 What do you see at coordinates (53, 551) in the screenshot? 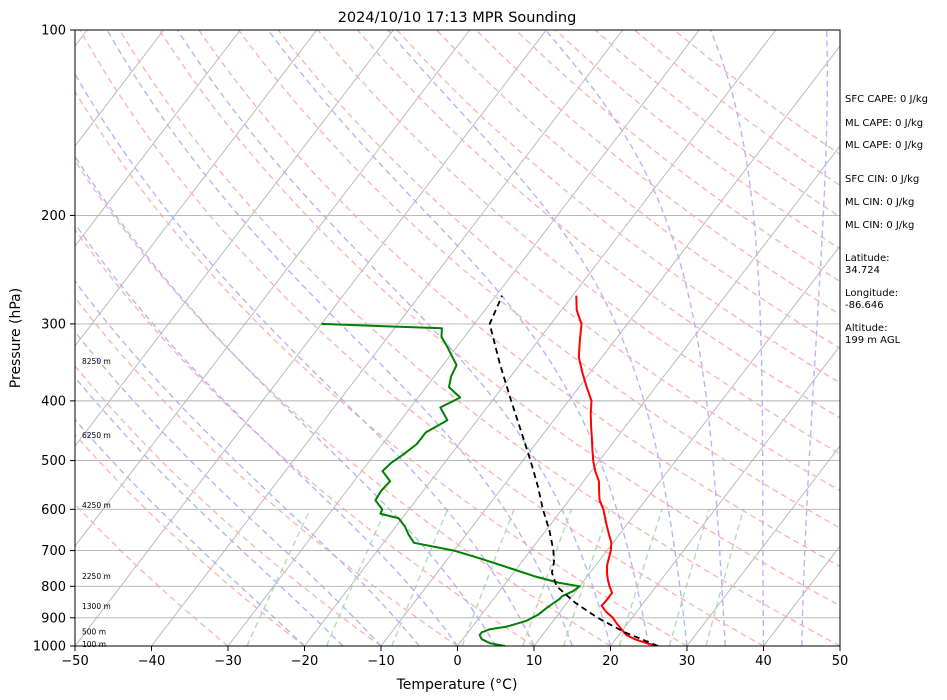
I see `y-tick-label: 700` at bounding box center [53, 551].